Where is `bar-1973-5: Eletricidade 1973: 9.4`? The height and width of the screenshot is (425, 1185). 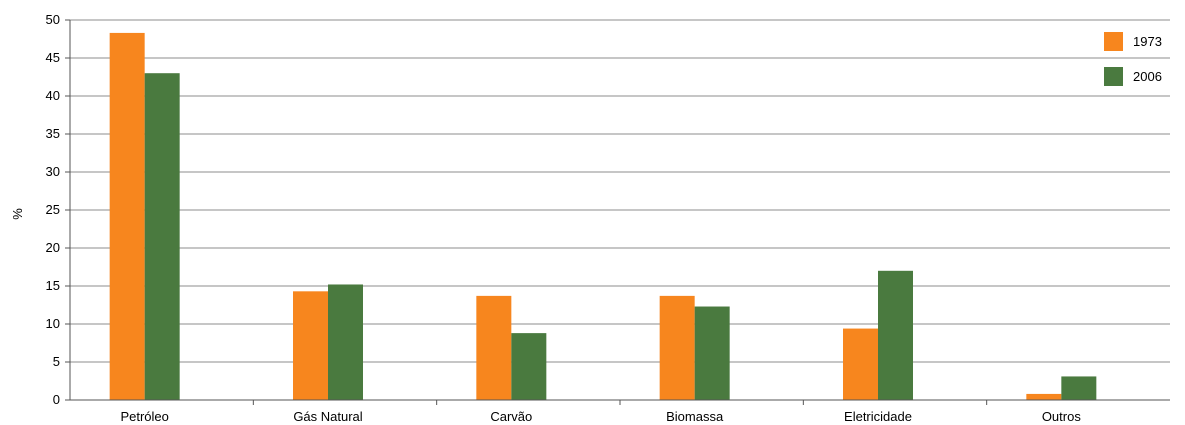
bar-1973-5: Eletricidade 1973: 9.4 is located at coordinates (860, 364).